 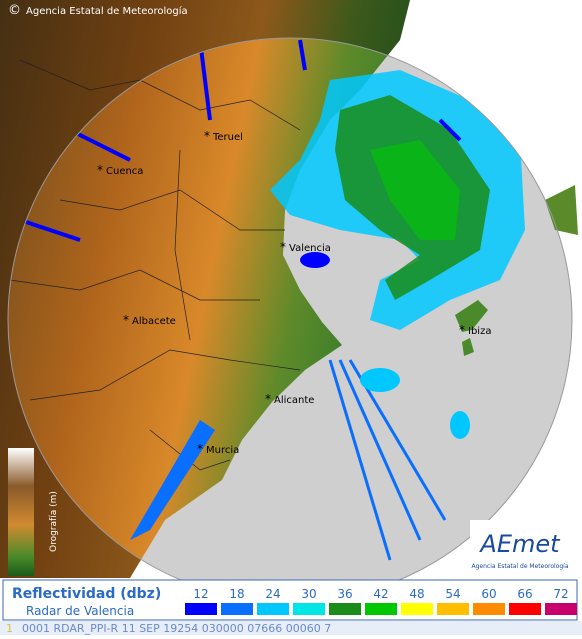 What do you see at coordinates (272, 594) in the screenshot?
I see `legend-value: 24` at bounding box center [272, 594].